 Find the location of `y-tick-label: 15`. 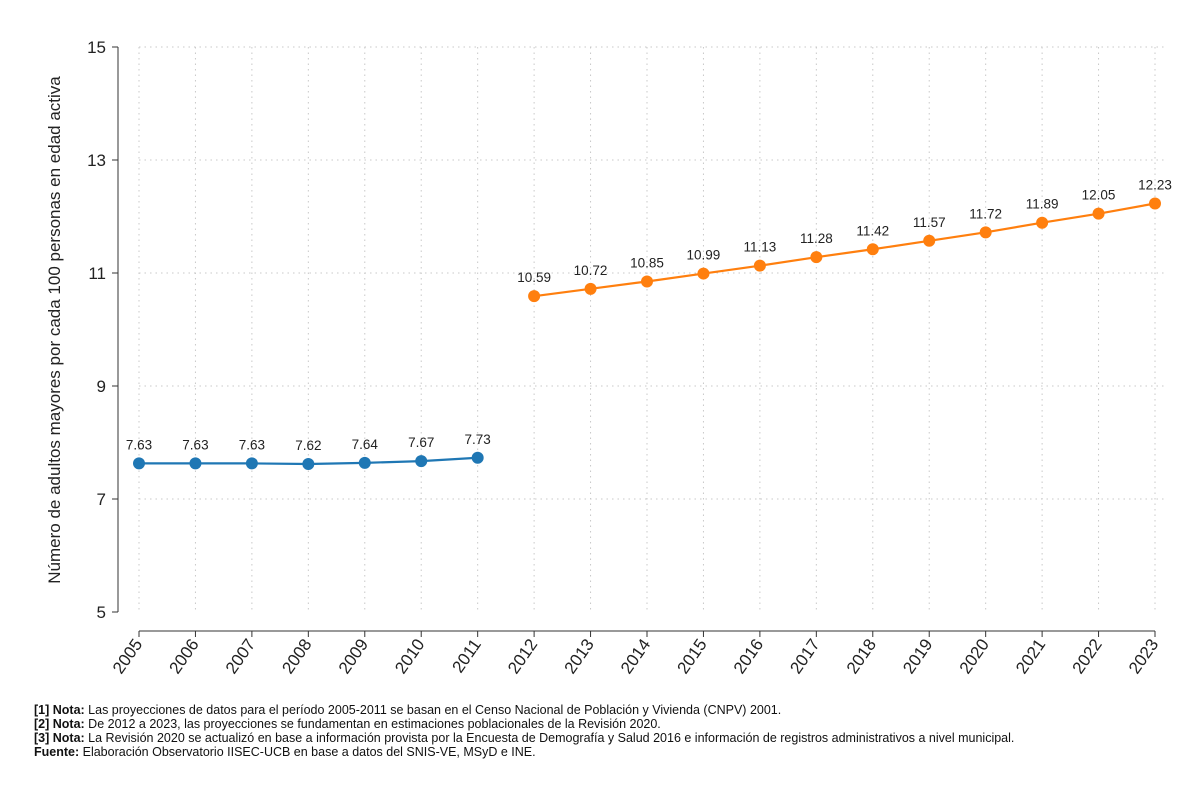

y-tick-label: 15 is located at coordinates (96, 47).